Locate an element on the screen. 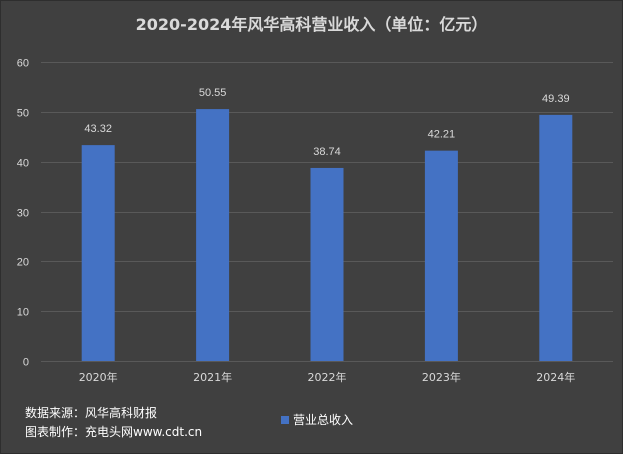 The image size is (623, 454). y-tick-label: 30 is located at coordinates (23, 214).